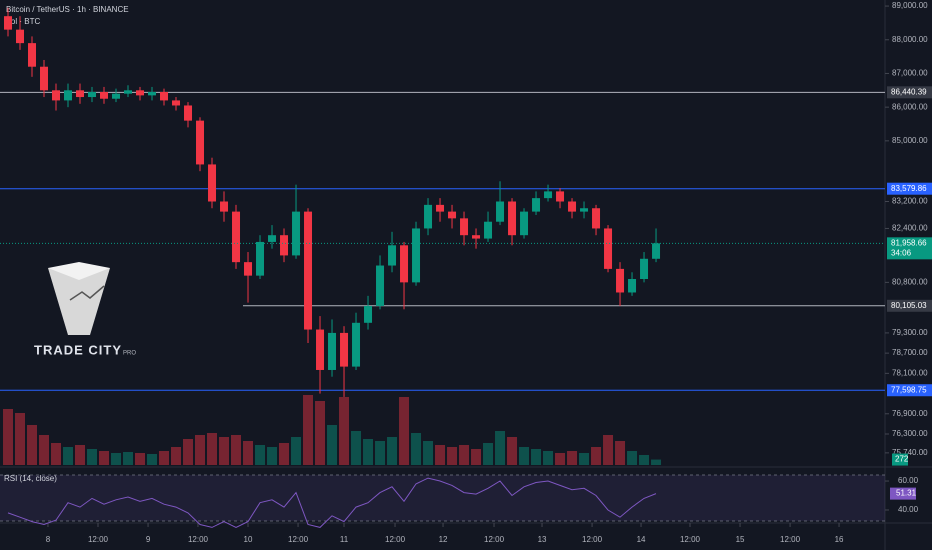 The width and height of the screenshot is (932, 550). What do you see at coordinates (332, 502) in the screenshot?
I see `rsi-line` at bounding box center [332, 502].